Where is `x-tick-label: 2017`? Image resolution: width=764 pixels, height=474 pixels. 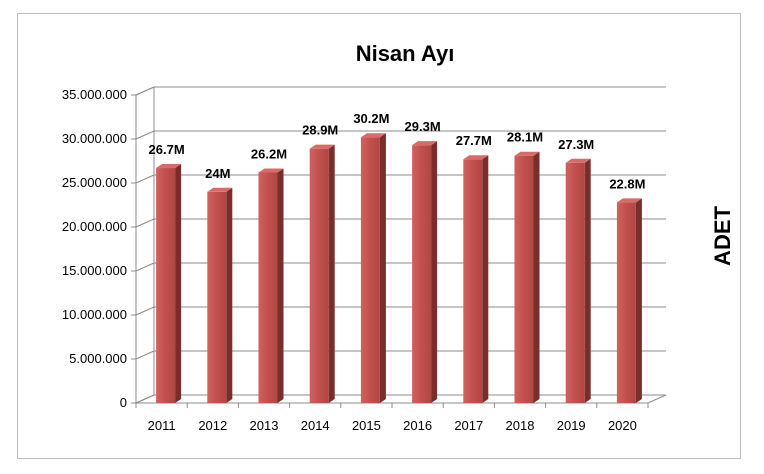
x-tick-label: 2017 is located at coordinates (468, 425).